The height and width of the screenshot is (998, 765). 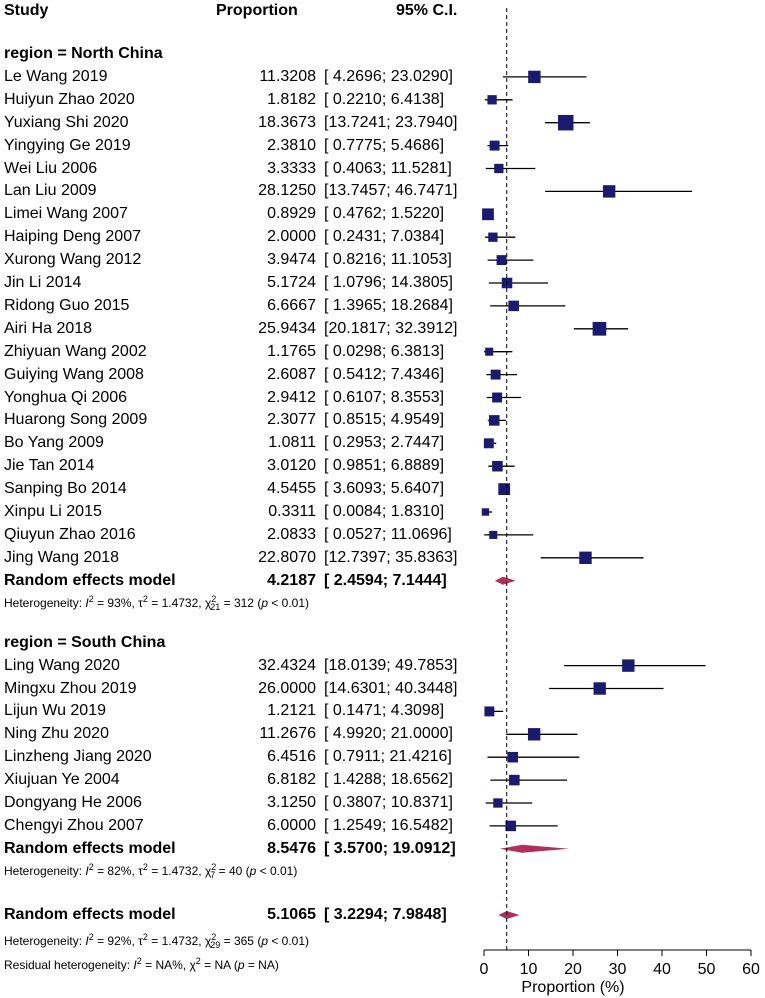 I want to click on pooled-label: Random effects model, so click(x=90, y=580).